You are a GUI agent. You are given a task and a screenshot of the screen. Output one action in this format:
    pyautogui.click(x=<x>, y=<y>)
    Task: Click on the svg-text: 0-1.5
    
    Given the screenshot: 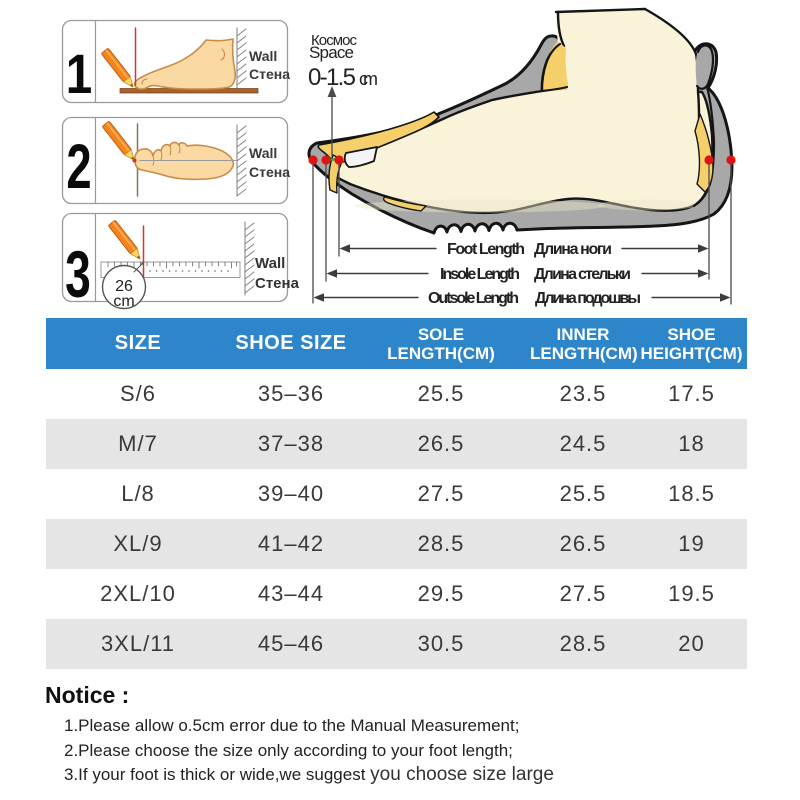 What is the action you would take?
    pyautogui.click(x=332, y=77)
    